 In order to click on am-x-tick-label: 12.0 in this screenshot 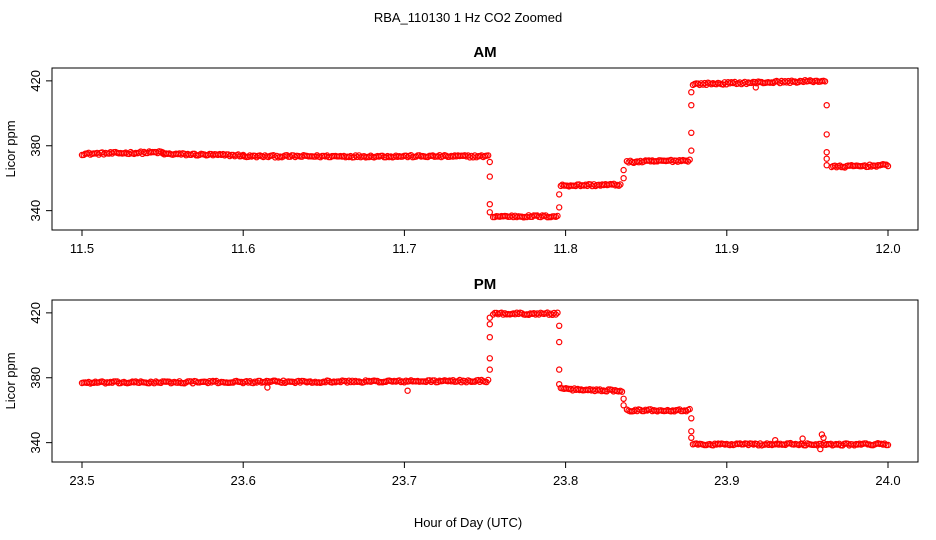, I will do `click(887, 248)`.